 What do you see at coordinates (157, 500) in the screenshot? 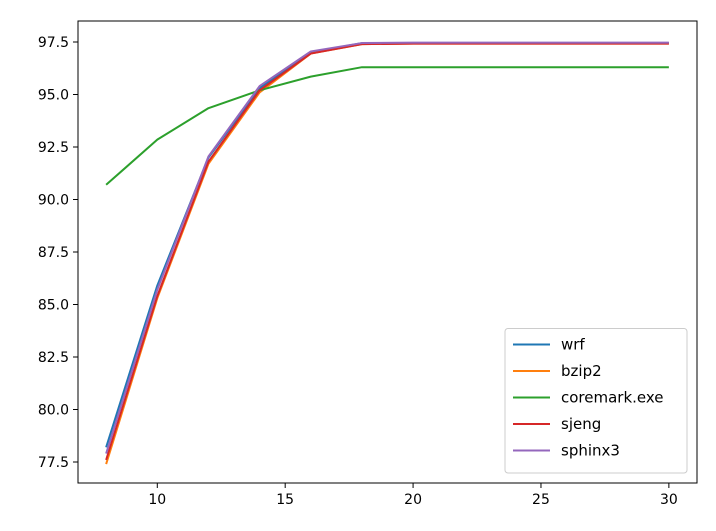
I see `x-tick-label: 10` at bounding box center [157, 500].